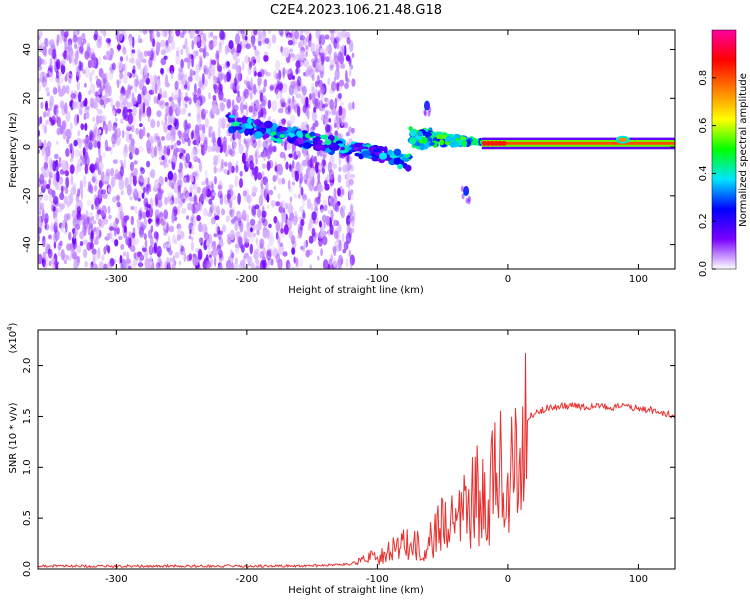 The width and height of the screenshot is (750, 600). I want to click on snr-ytick-label: 0.0, so click(27, 569).